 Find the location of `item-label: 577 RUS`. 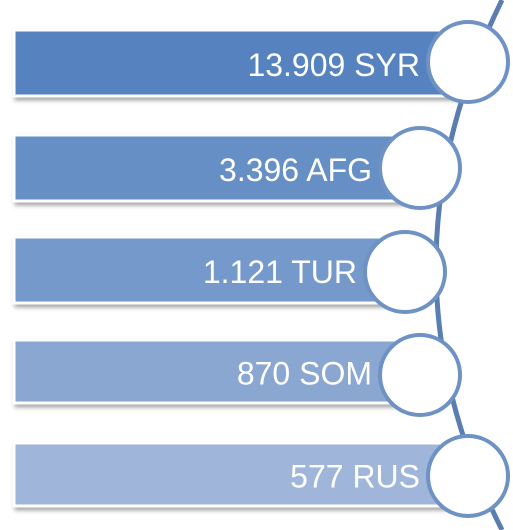

item-label: 577 RUS is located at coordinates (355, 477).